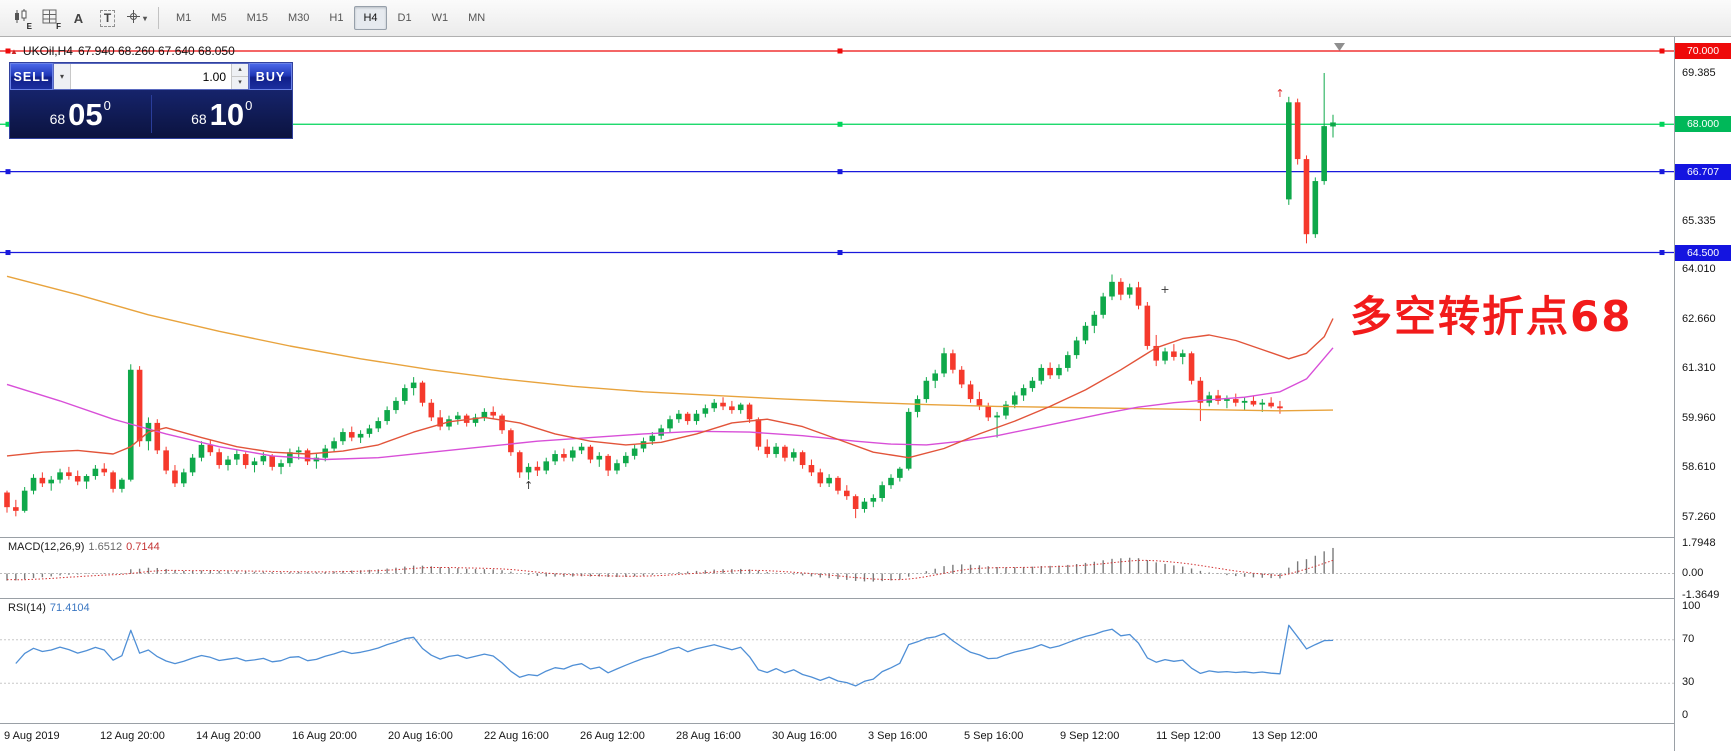 This screenshot has height=751, width=1731. I want to click on text-box-button: T, so click(107, 18).